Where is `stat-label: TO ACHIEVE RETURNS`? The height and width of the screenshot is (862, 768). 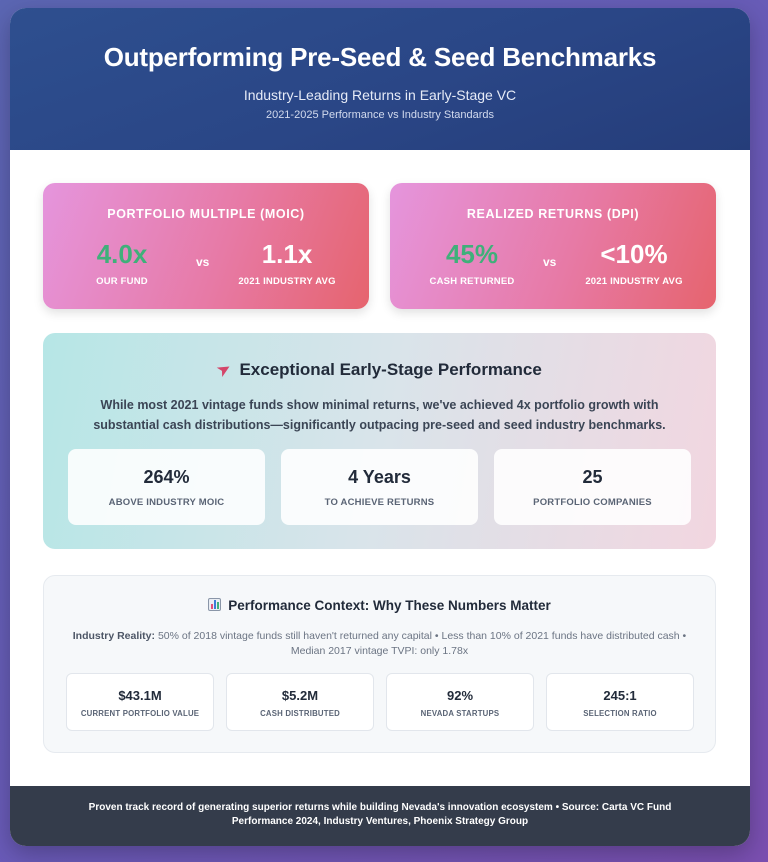 stat-label: TO ACHIEVE RETURNS is located at coordinates (379, 502).